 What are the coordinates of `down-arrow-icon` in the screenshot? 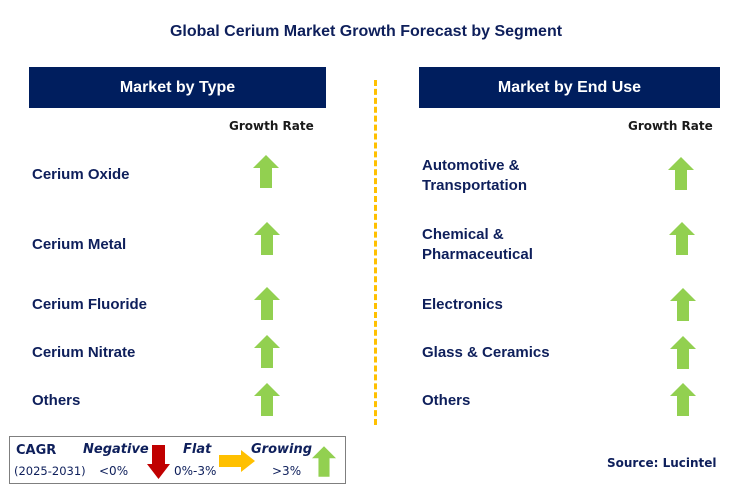 It's located at (158, 462).